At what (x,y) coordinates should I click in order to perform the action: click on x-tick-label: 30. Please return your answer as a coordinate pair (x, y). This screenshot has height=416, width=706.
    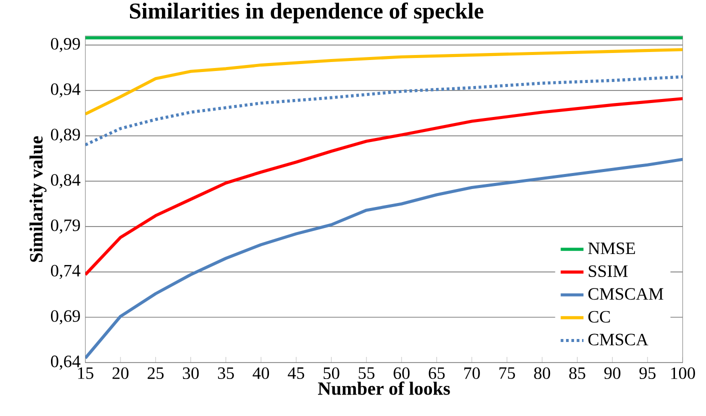
    Looking at the image, I should click on (190, 373).